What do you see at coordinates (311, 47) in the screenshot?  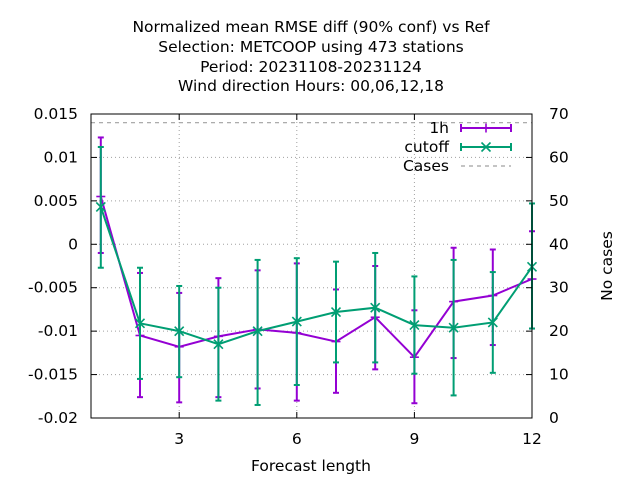 I see `title-line-2: Selection: METCOOP using 473 stations` at bounding box center [311, 47].